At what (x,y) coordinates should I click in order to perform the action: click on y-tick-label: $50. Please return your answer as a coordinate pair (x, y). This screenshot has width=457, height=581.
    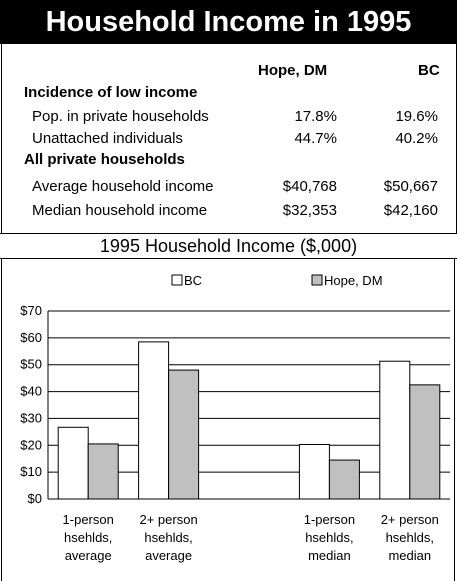
    Looking at the image, I should click on (31, 364).